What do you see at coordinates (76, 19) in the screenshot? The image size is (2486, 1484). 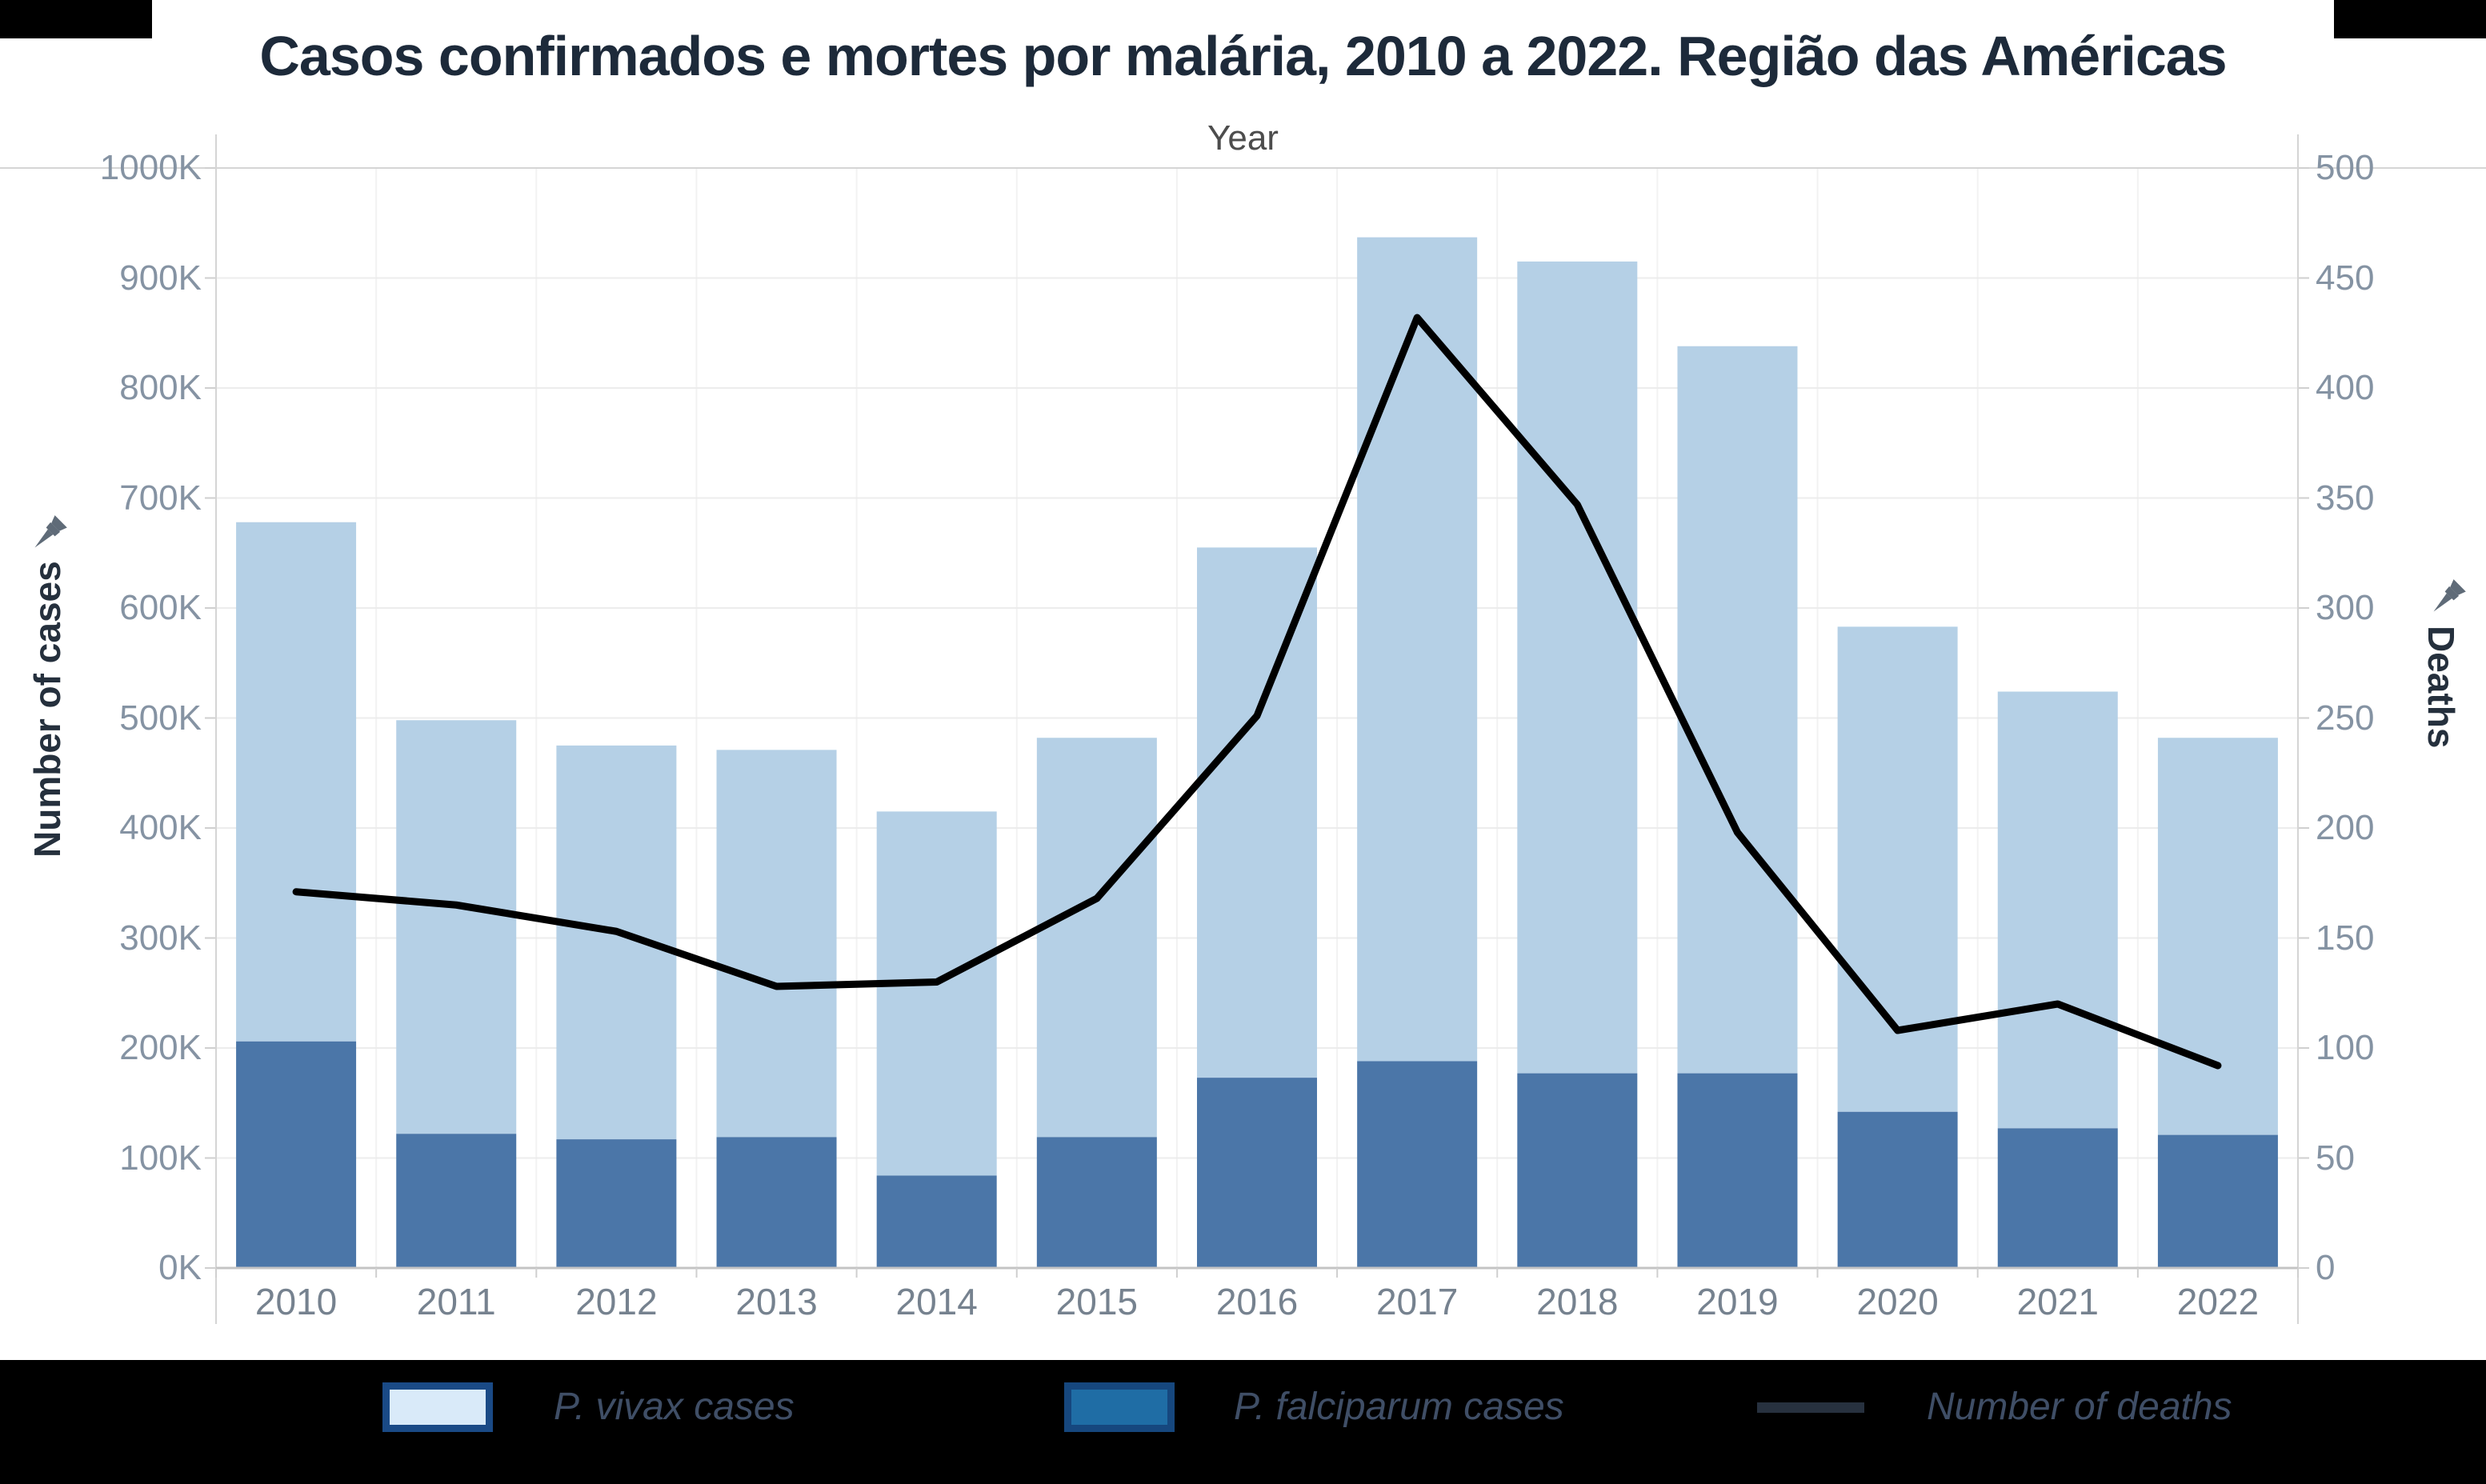 I see `redaction-box-top-left` at bounding box center [76, 19].